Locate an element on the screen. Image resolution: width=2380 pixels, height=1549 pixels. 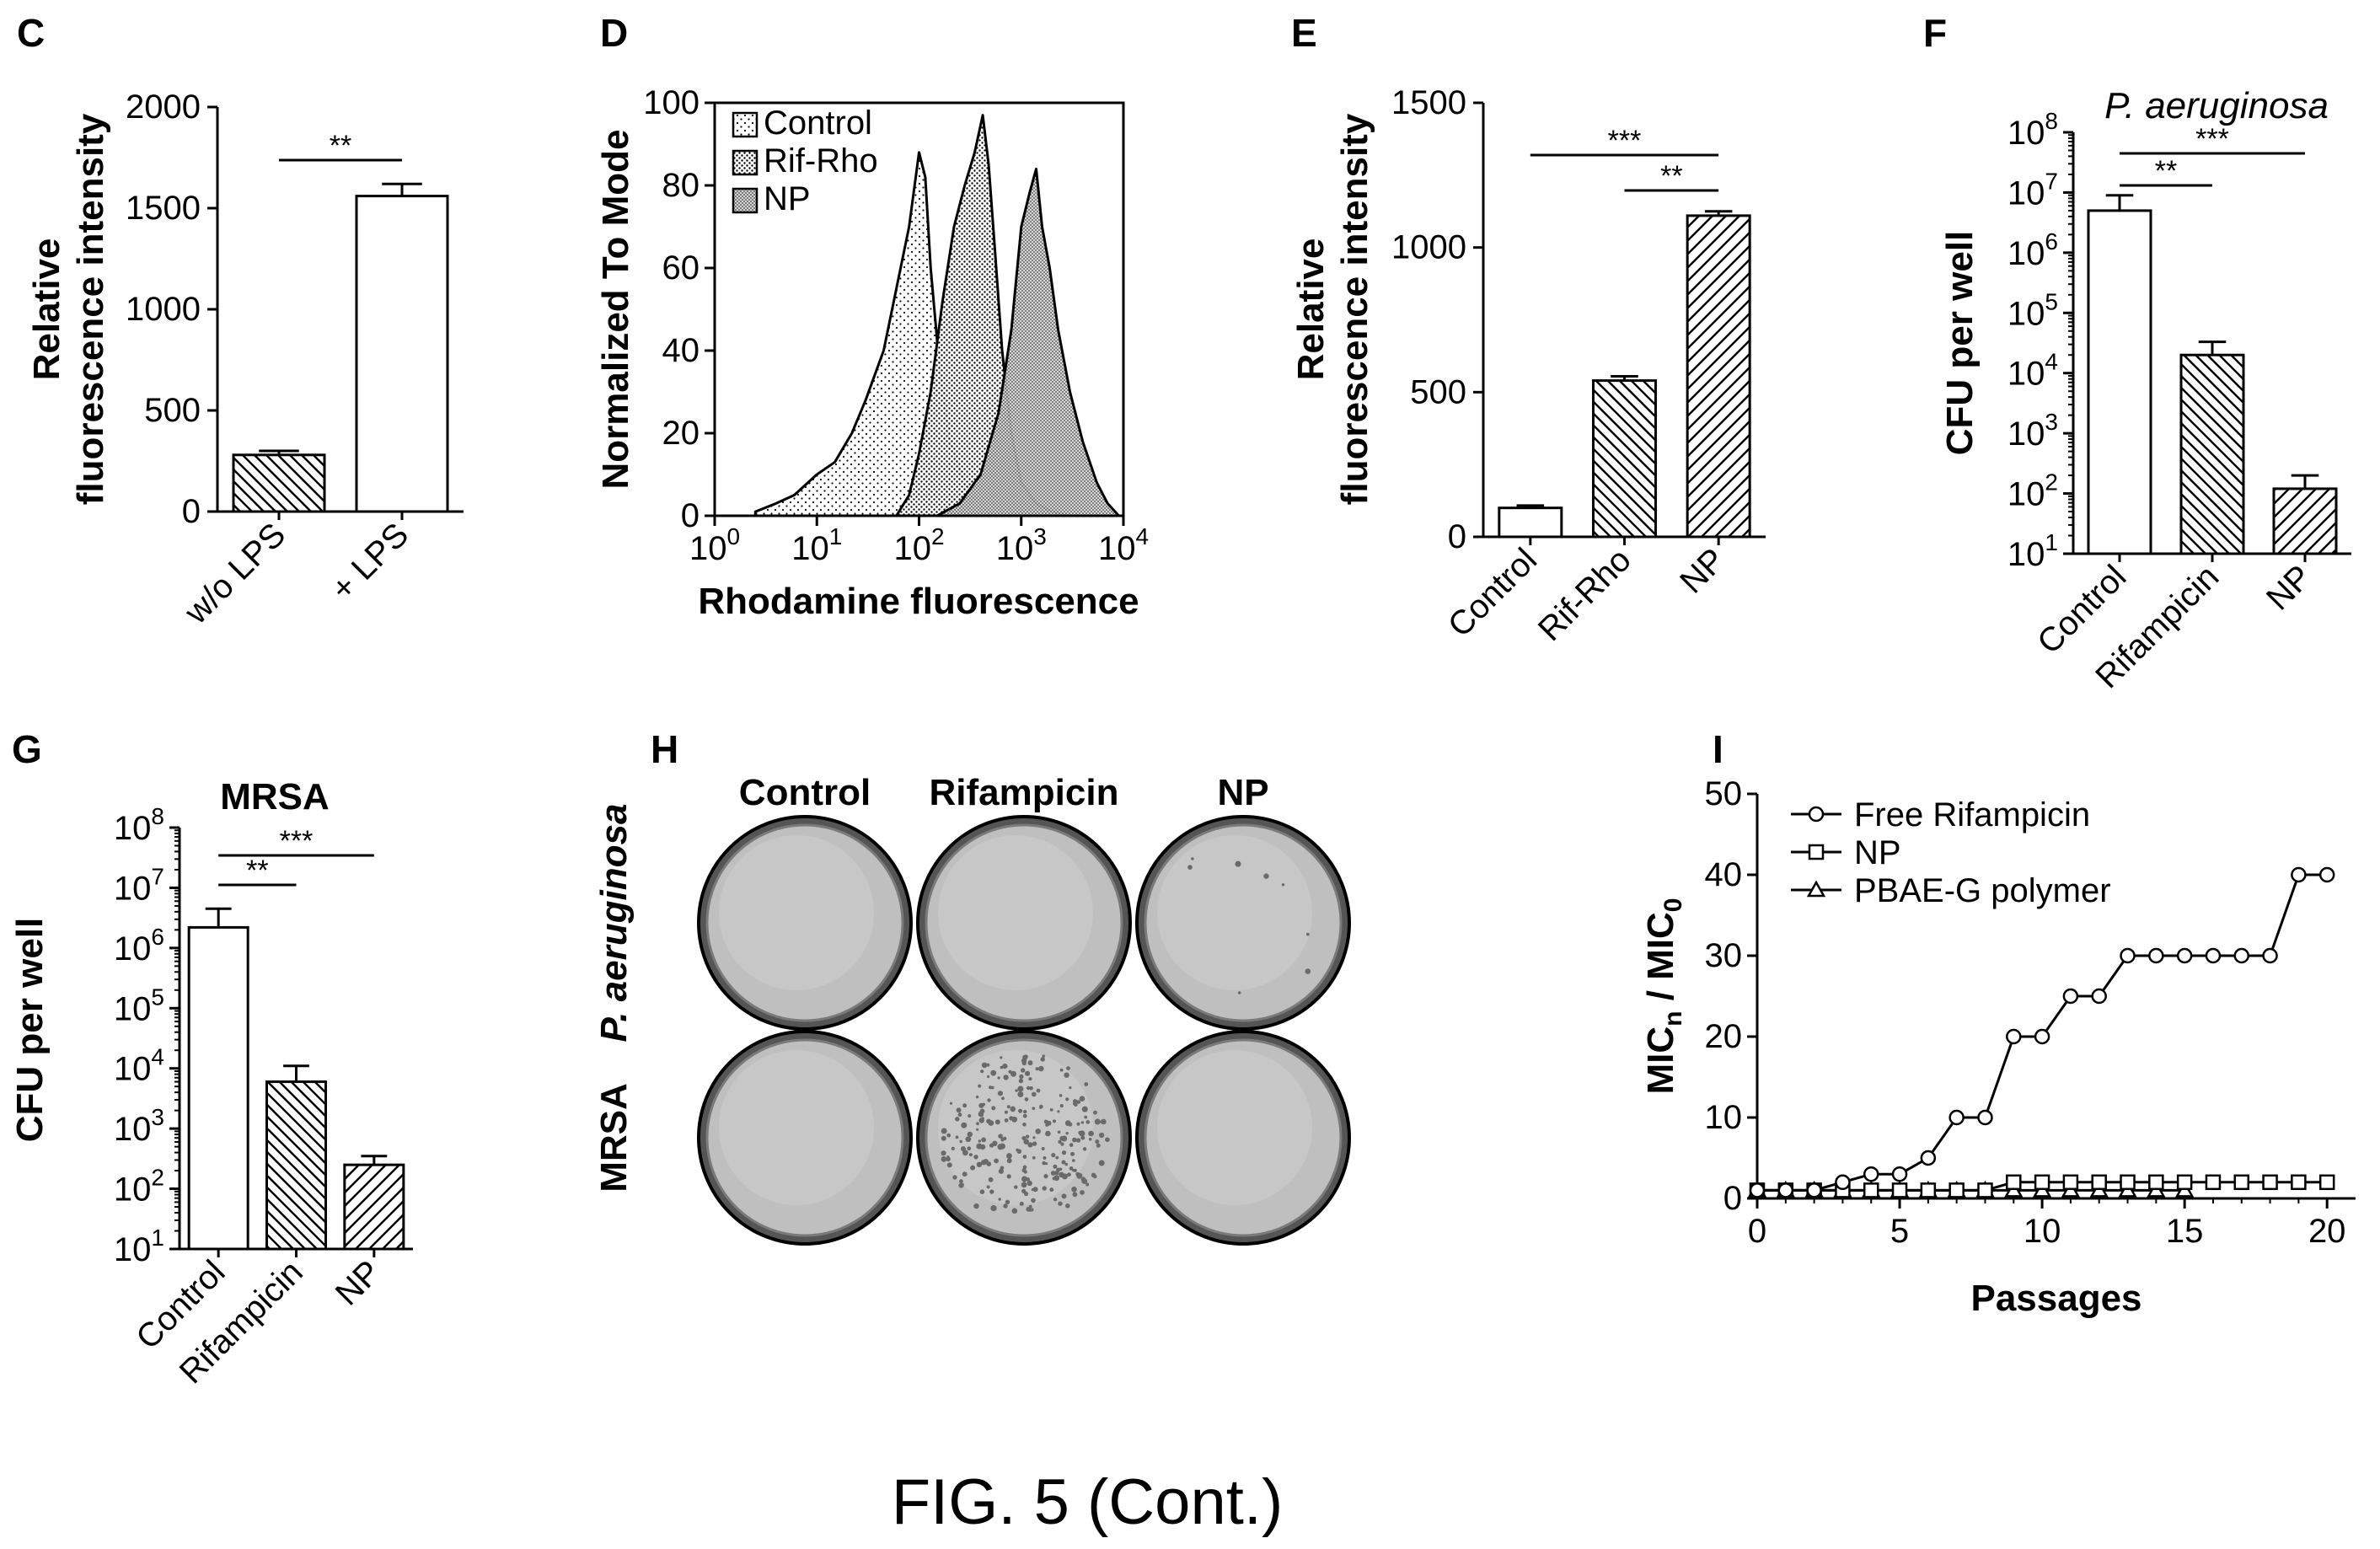
y-axis-label: Relative is located at coordinates (46, 310).